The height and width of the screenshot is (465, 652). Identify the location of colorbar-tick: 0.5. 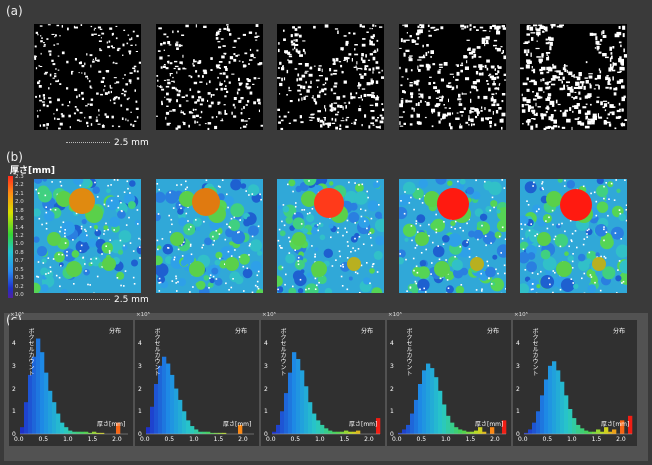
(19, 269).